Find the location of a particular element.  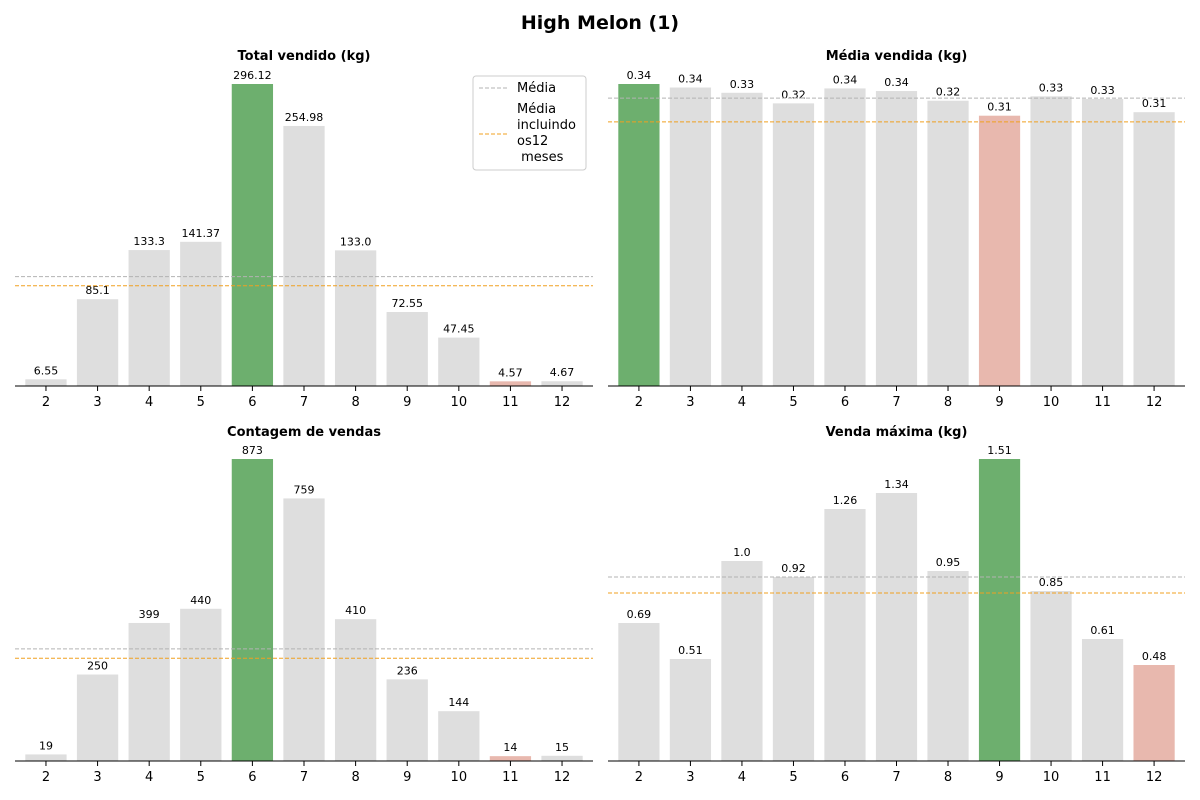

data-label: 1.34 is located at coordinates (896, 484).